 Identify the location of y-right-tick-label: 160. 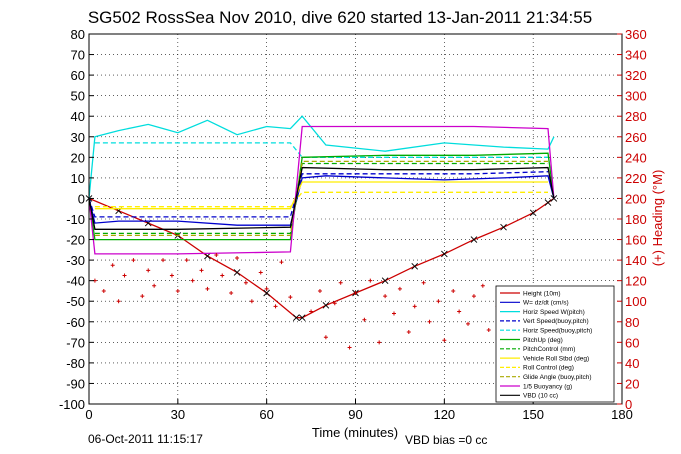
(636, 240).